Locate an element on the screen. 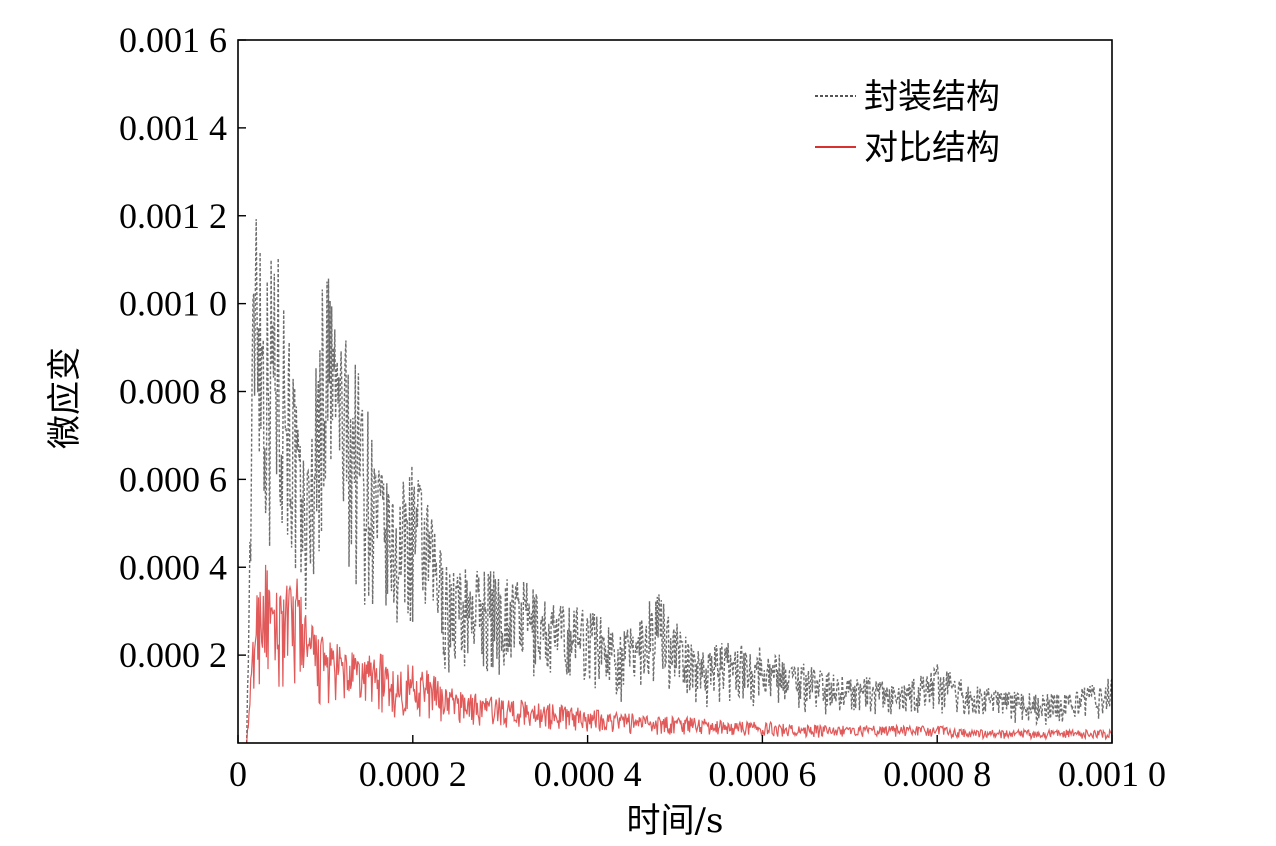  y-tick-label-1: 0.000 4 is located at coordinates (173, 567).